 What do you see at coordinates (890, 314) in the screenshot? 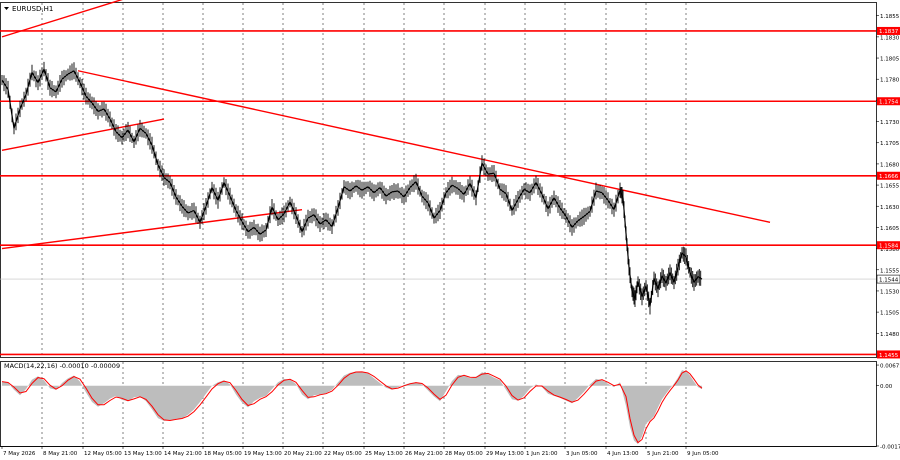
I see `price-tick-label: 1.1505` at bounding box center [890, 314].